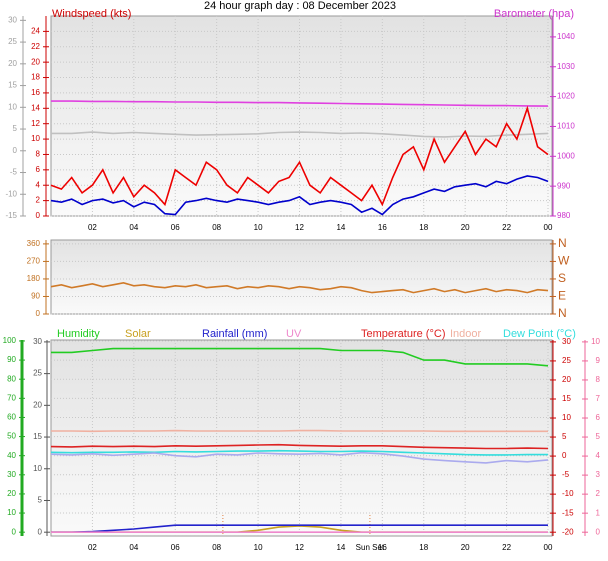  What do you see at coordinates (562, 278) in the screenshot?
I see `y2-tick-label: S` at bounding box center [562, 278].